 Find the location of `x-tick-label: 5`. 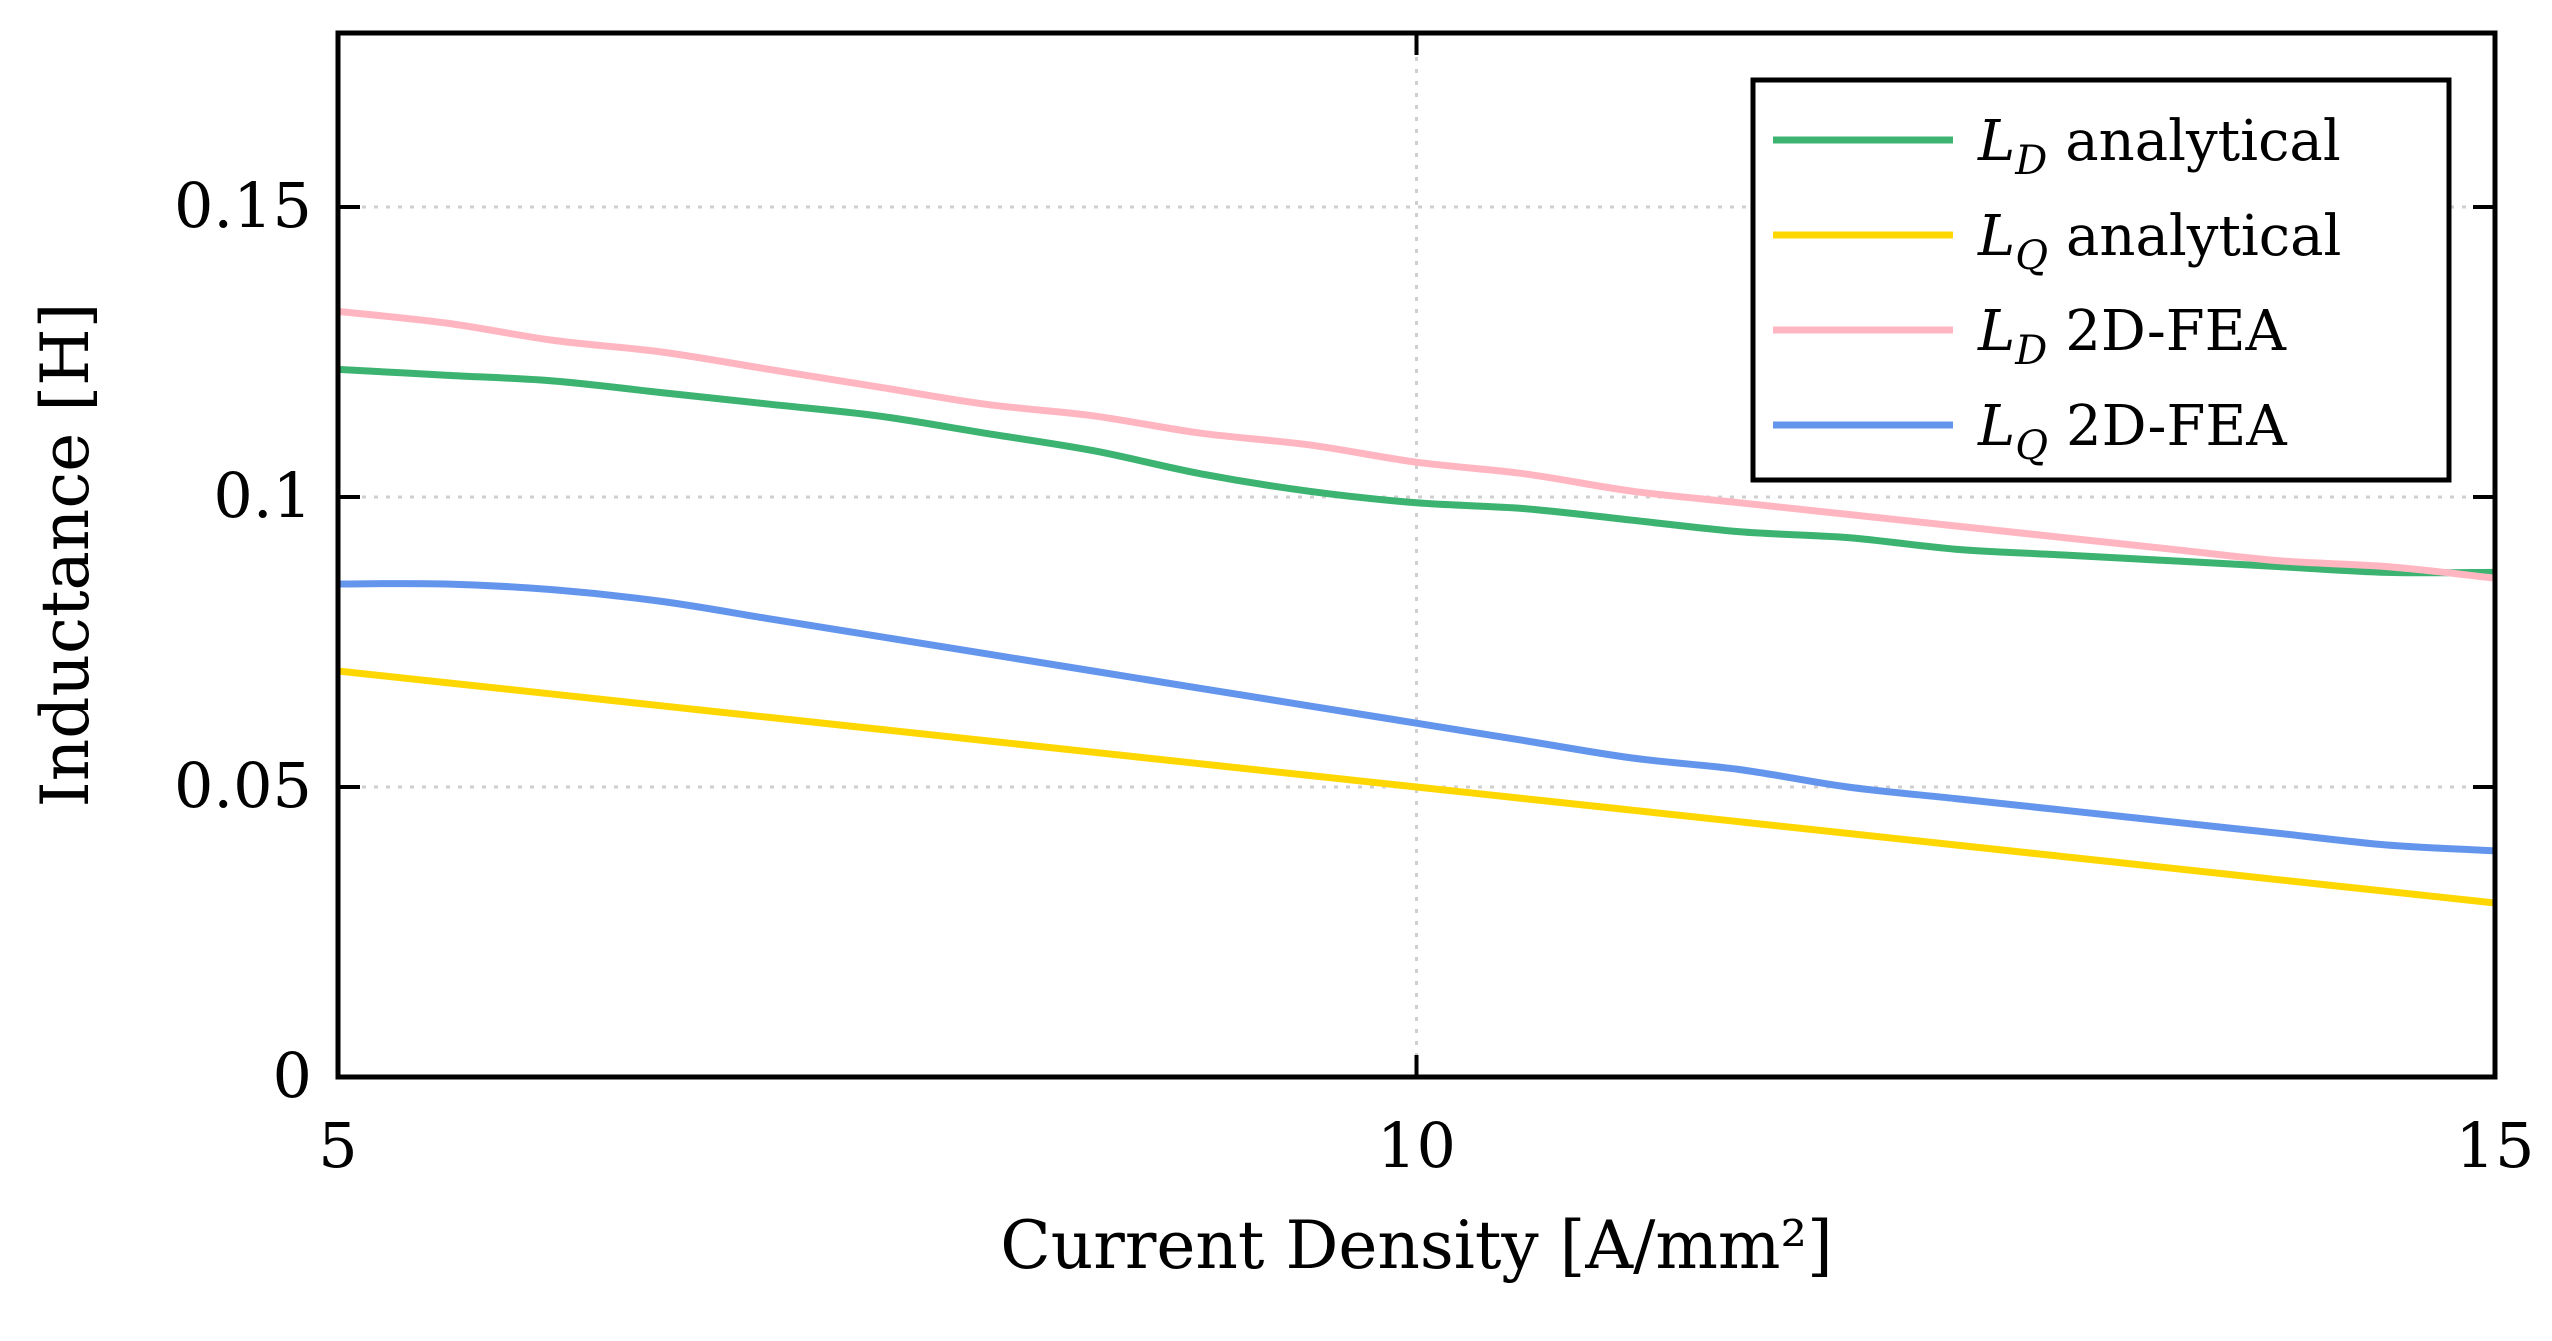

x-tick-label: 5 is located at coordinates (337, 1145).